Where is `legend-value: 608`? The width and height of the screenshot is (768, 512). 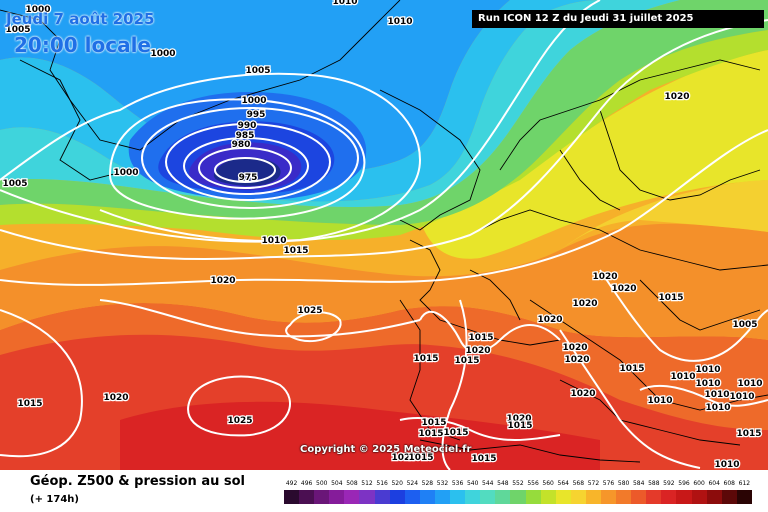
legend-value: 608 is located at coordinates (729, 483).